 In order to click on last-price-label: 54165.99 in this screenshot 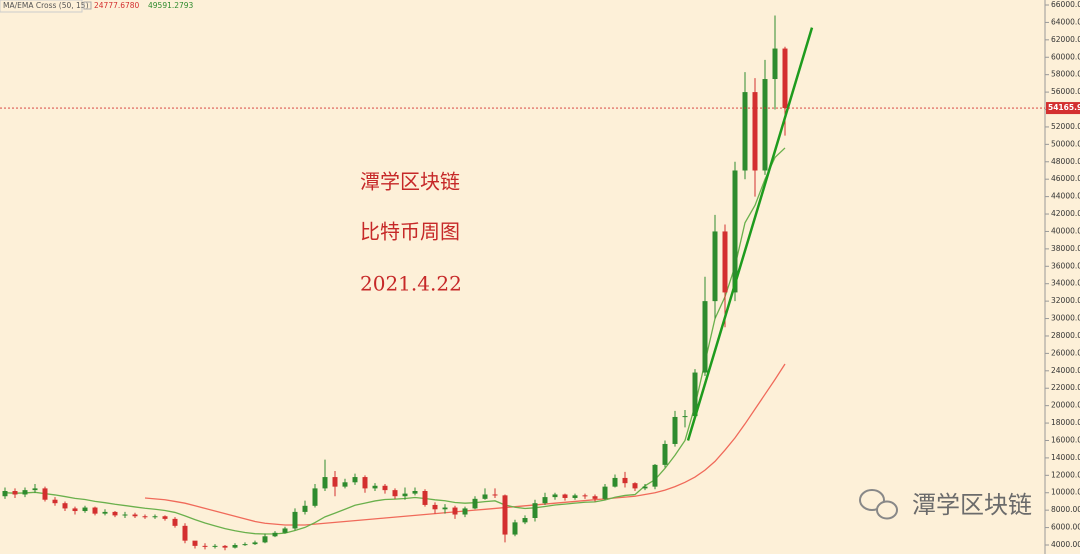, I will do `click(1064, 107)`.